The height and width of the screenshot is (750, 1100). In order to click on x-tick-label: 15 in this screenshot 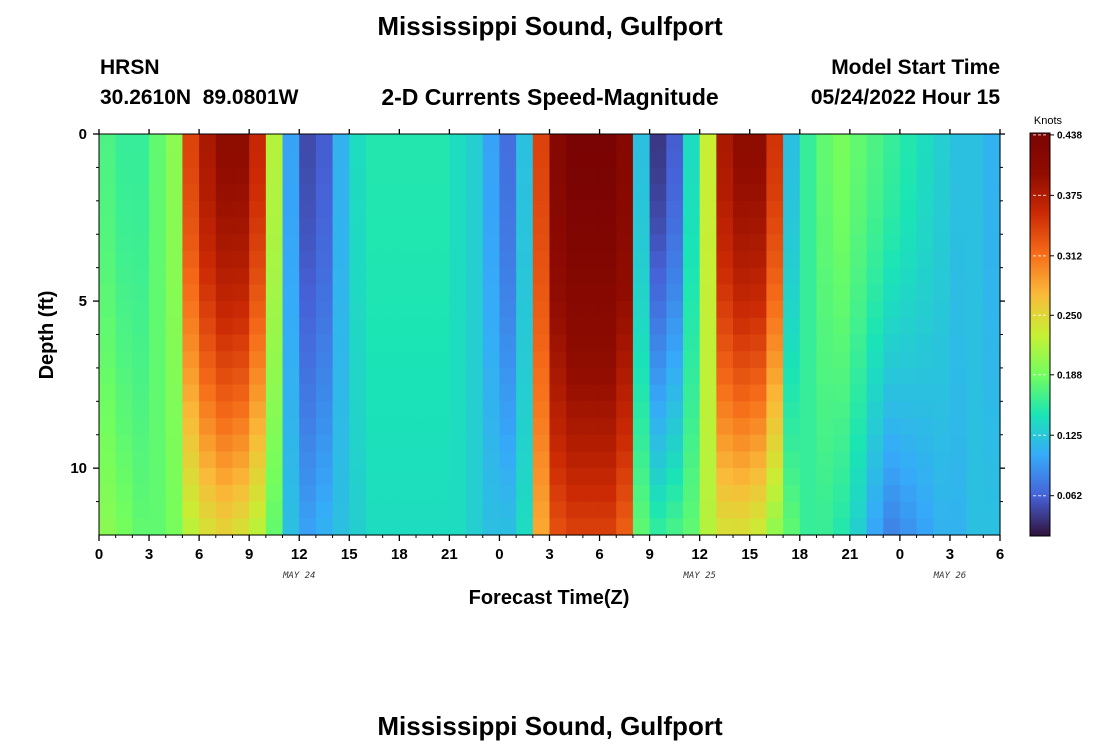, I will do `click(349, 554)`.